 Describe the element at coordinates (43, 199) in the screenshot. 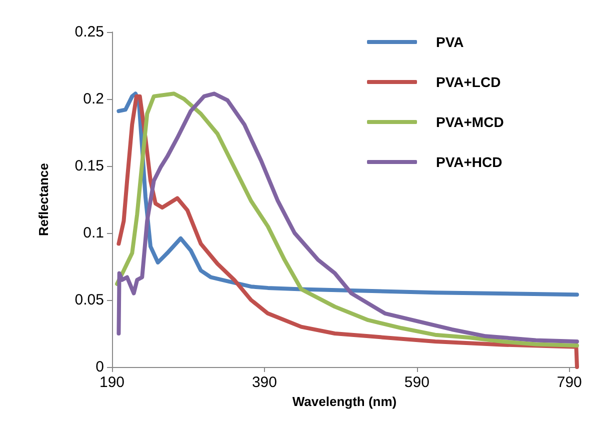

I see `y-axis-title: Reflectance` at that location.